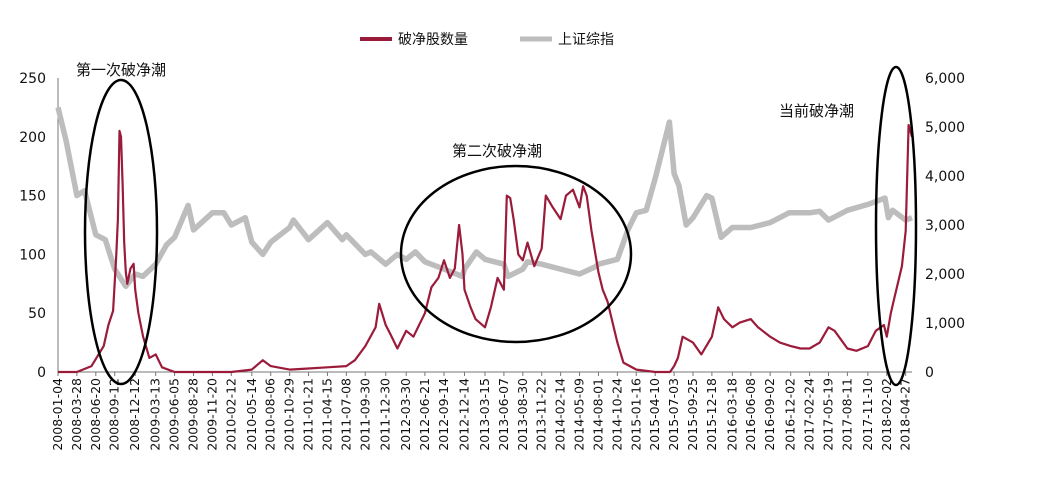  I want to click on x-axis-tick-label: 2014-02-14, so click(560, 414).